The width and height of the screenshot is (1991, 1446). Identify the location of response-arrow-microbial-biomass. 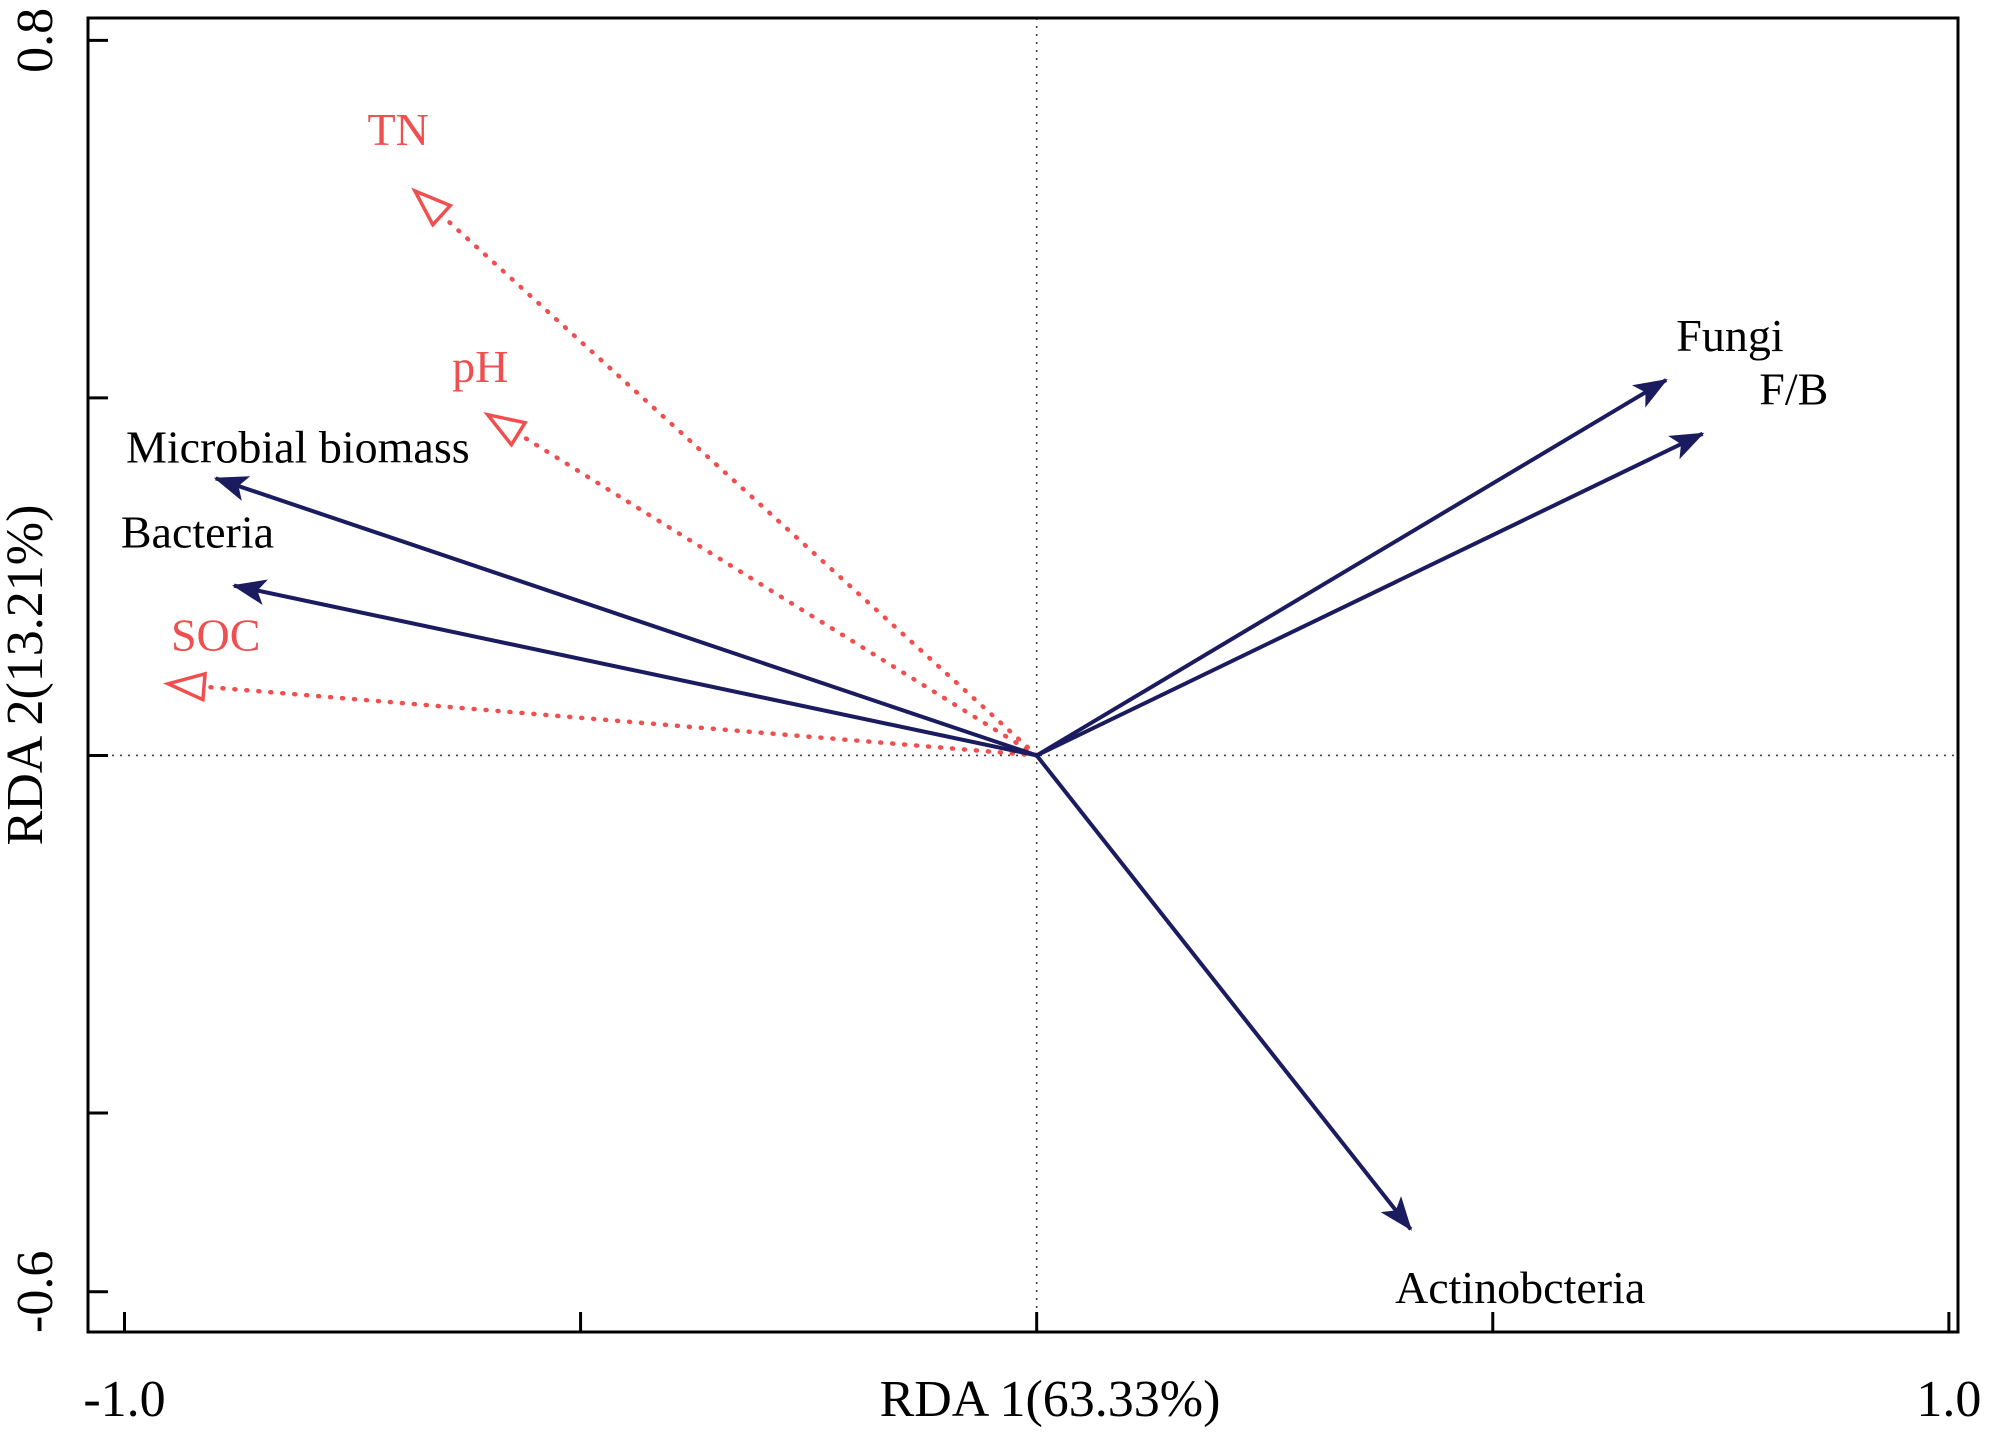
(625, 617).